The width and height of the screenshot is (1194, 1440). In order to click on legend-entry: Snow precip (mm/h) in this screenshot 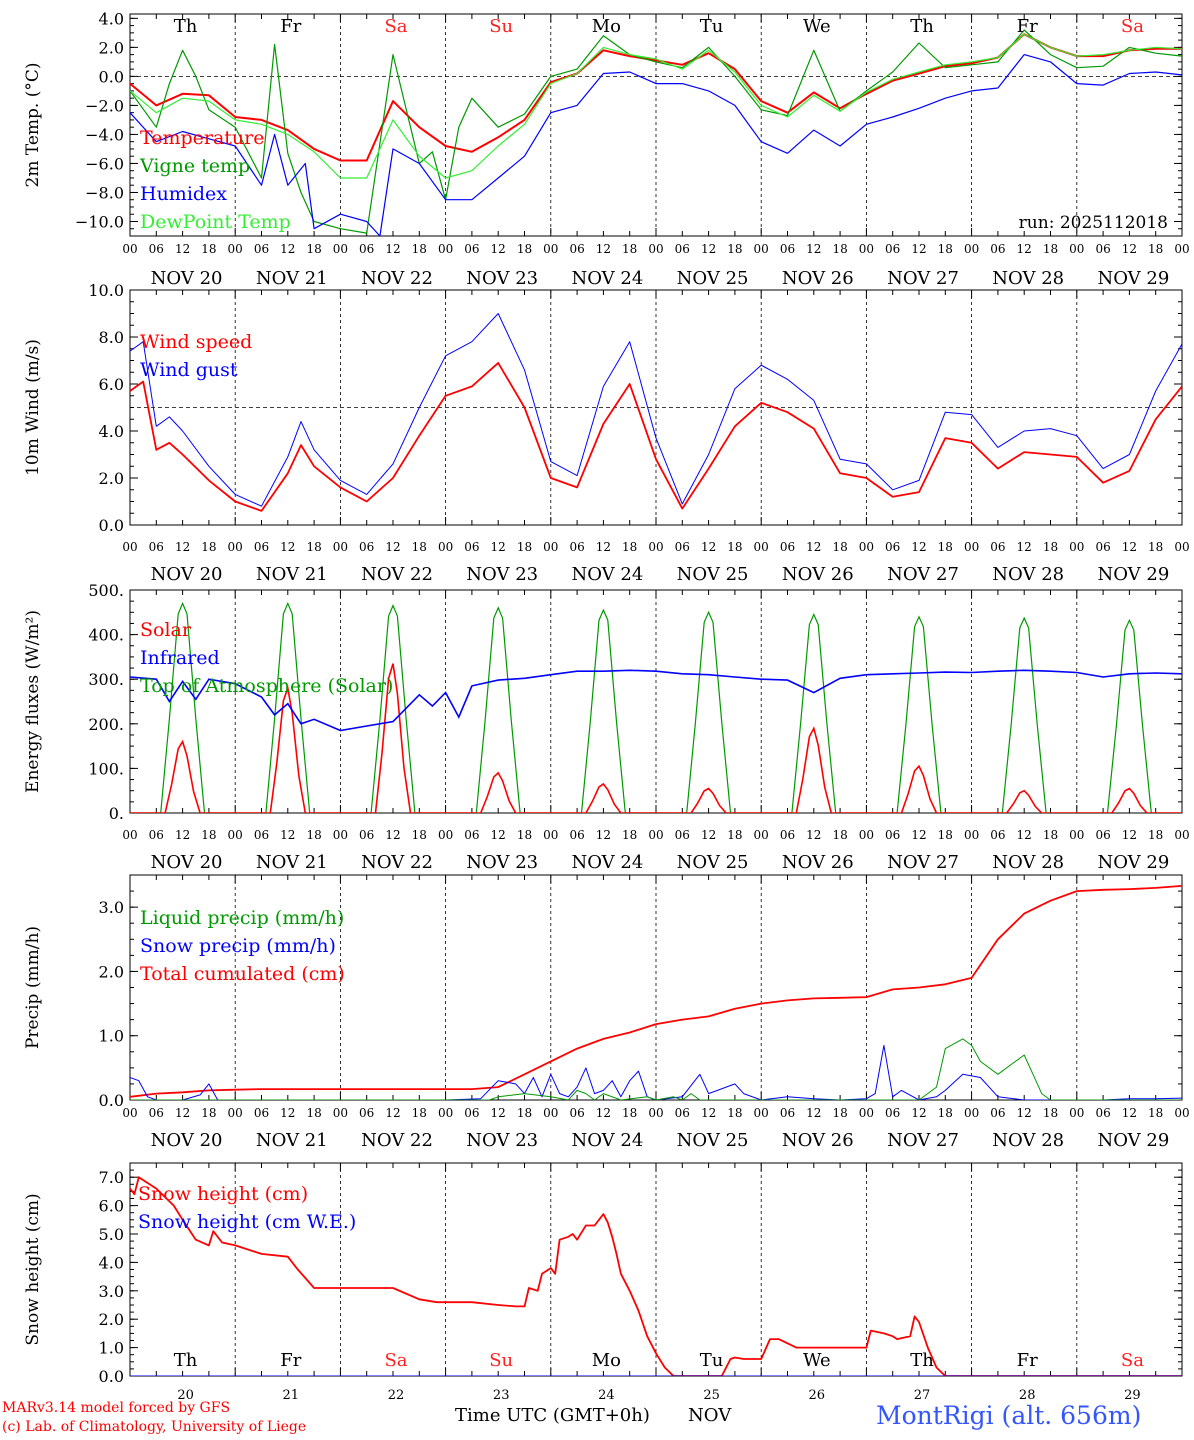, I will do `click(238, 946)`.